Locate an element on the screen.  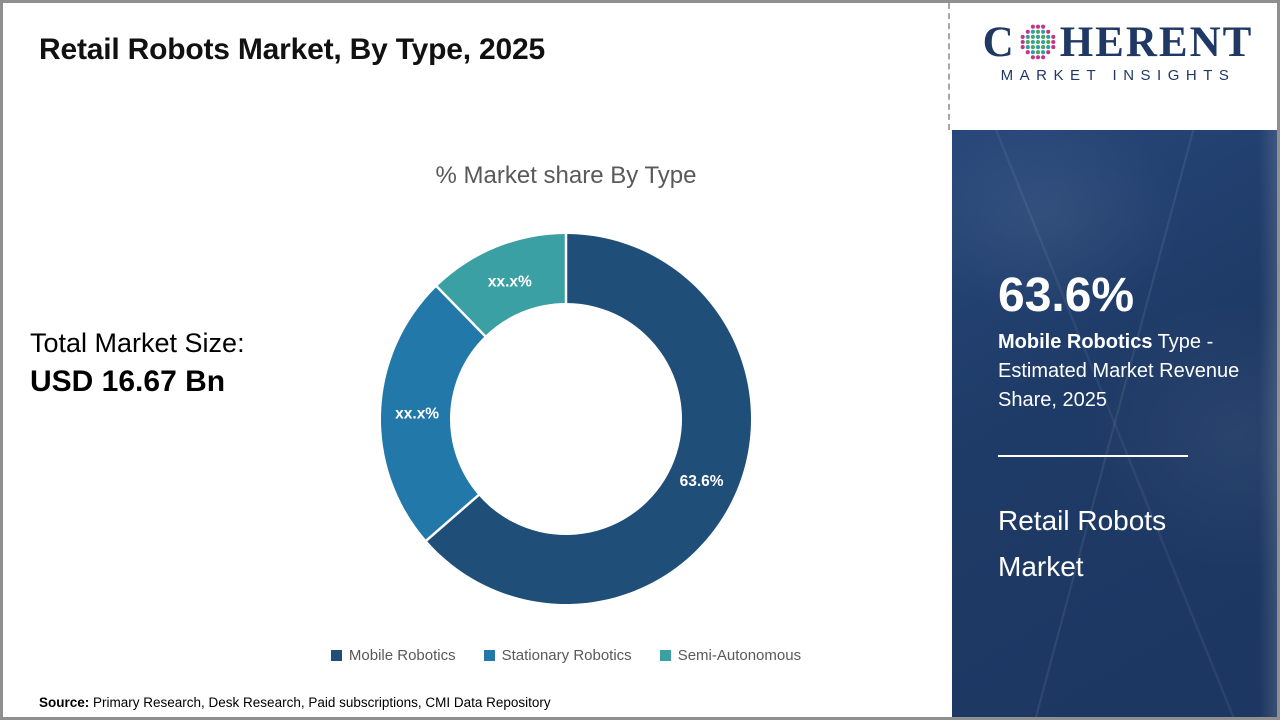
panel-divider is located at coordinates (1093, 456).